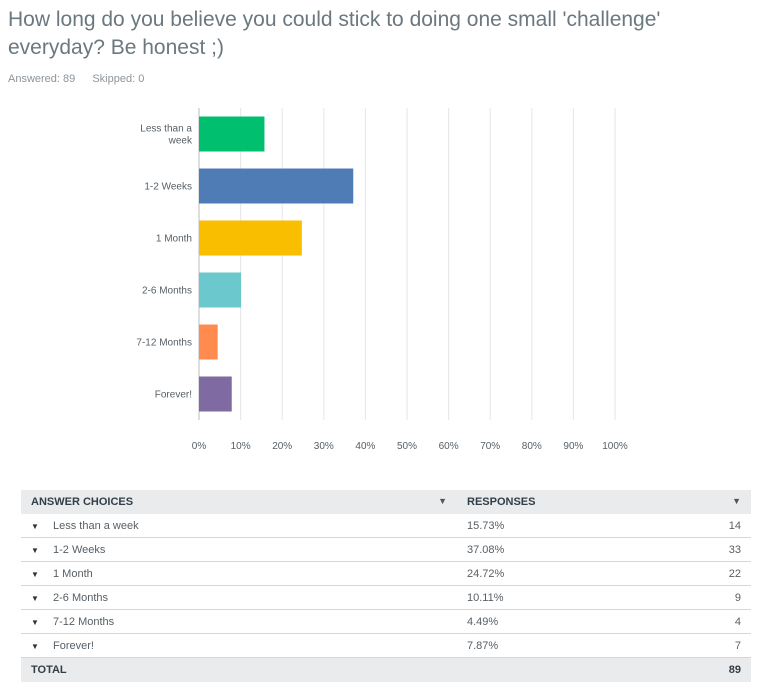 Image resolution: width=770 pixels, height=699 pixels. Describe the element at coordinates (282, 445) in the screenshot. I see `x-tick-label: 20%` at that location.